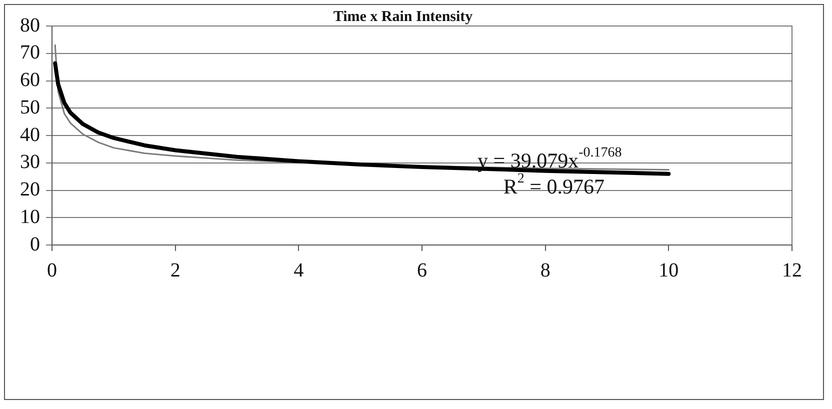 Image resolution: width=832 pixels, height=409 pixels. What do you see at coordinates (403, 16) in the screenshot?
I see `chart-title: Time x Rain Intensity` at bounding box center [403, 16].